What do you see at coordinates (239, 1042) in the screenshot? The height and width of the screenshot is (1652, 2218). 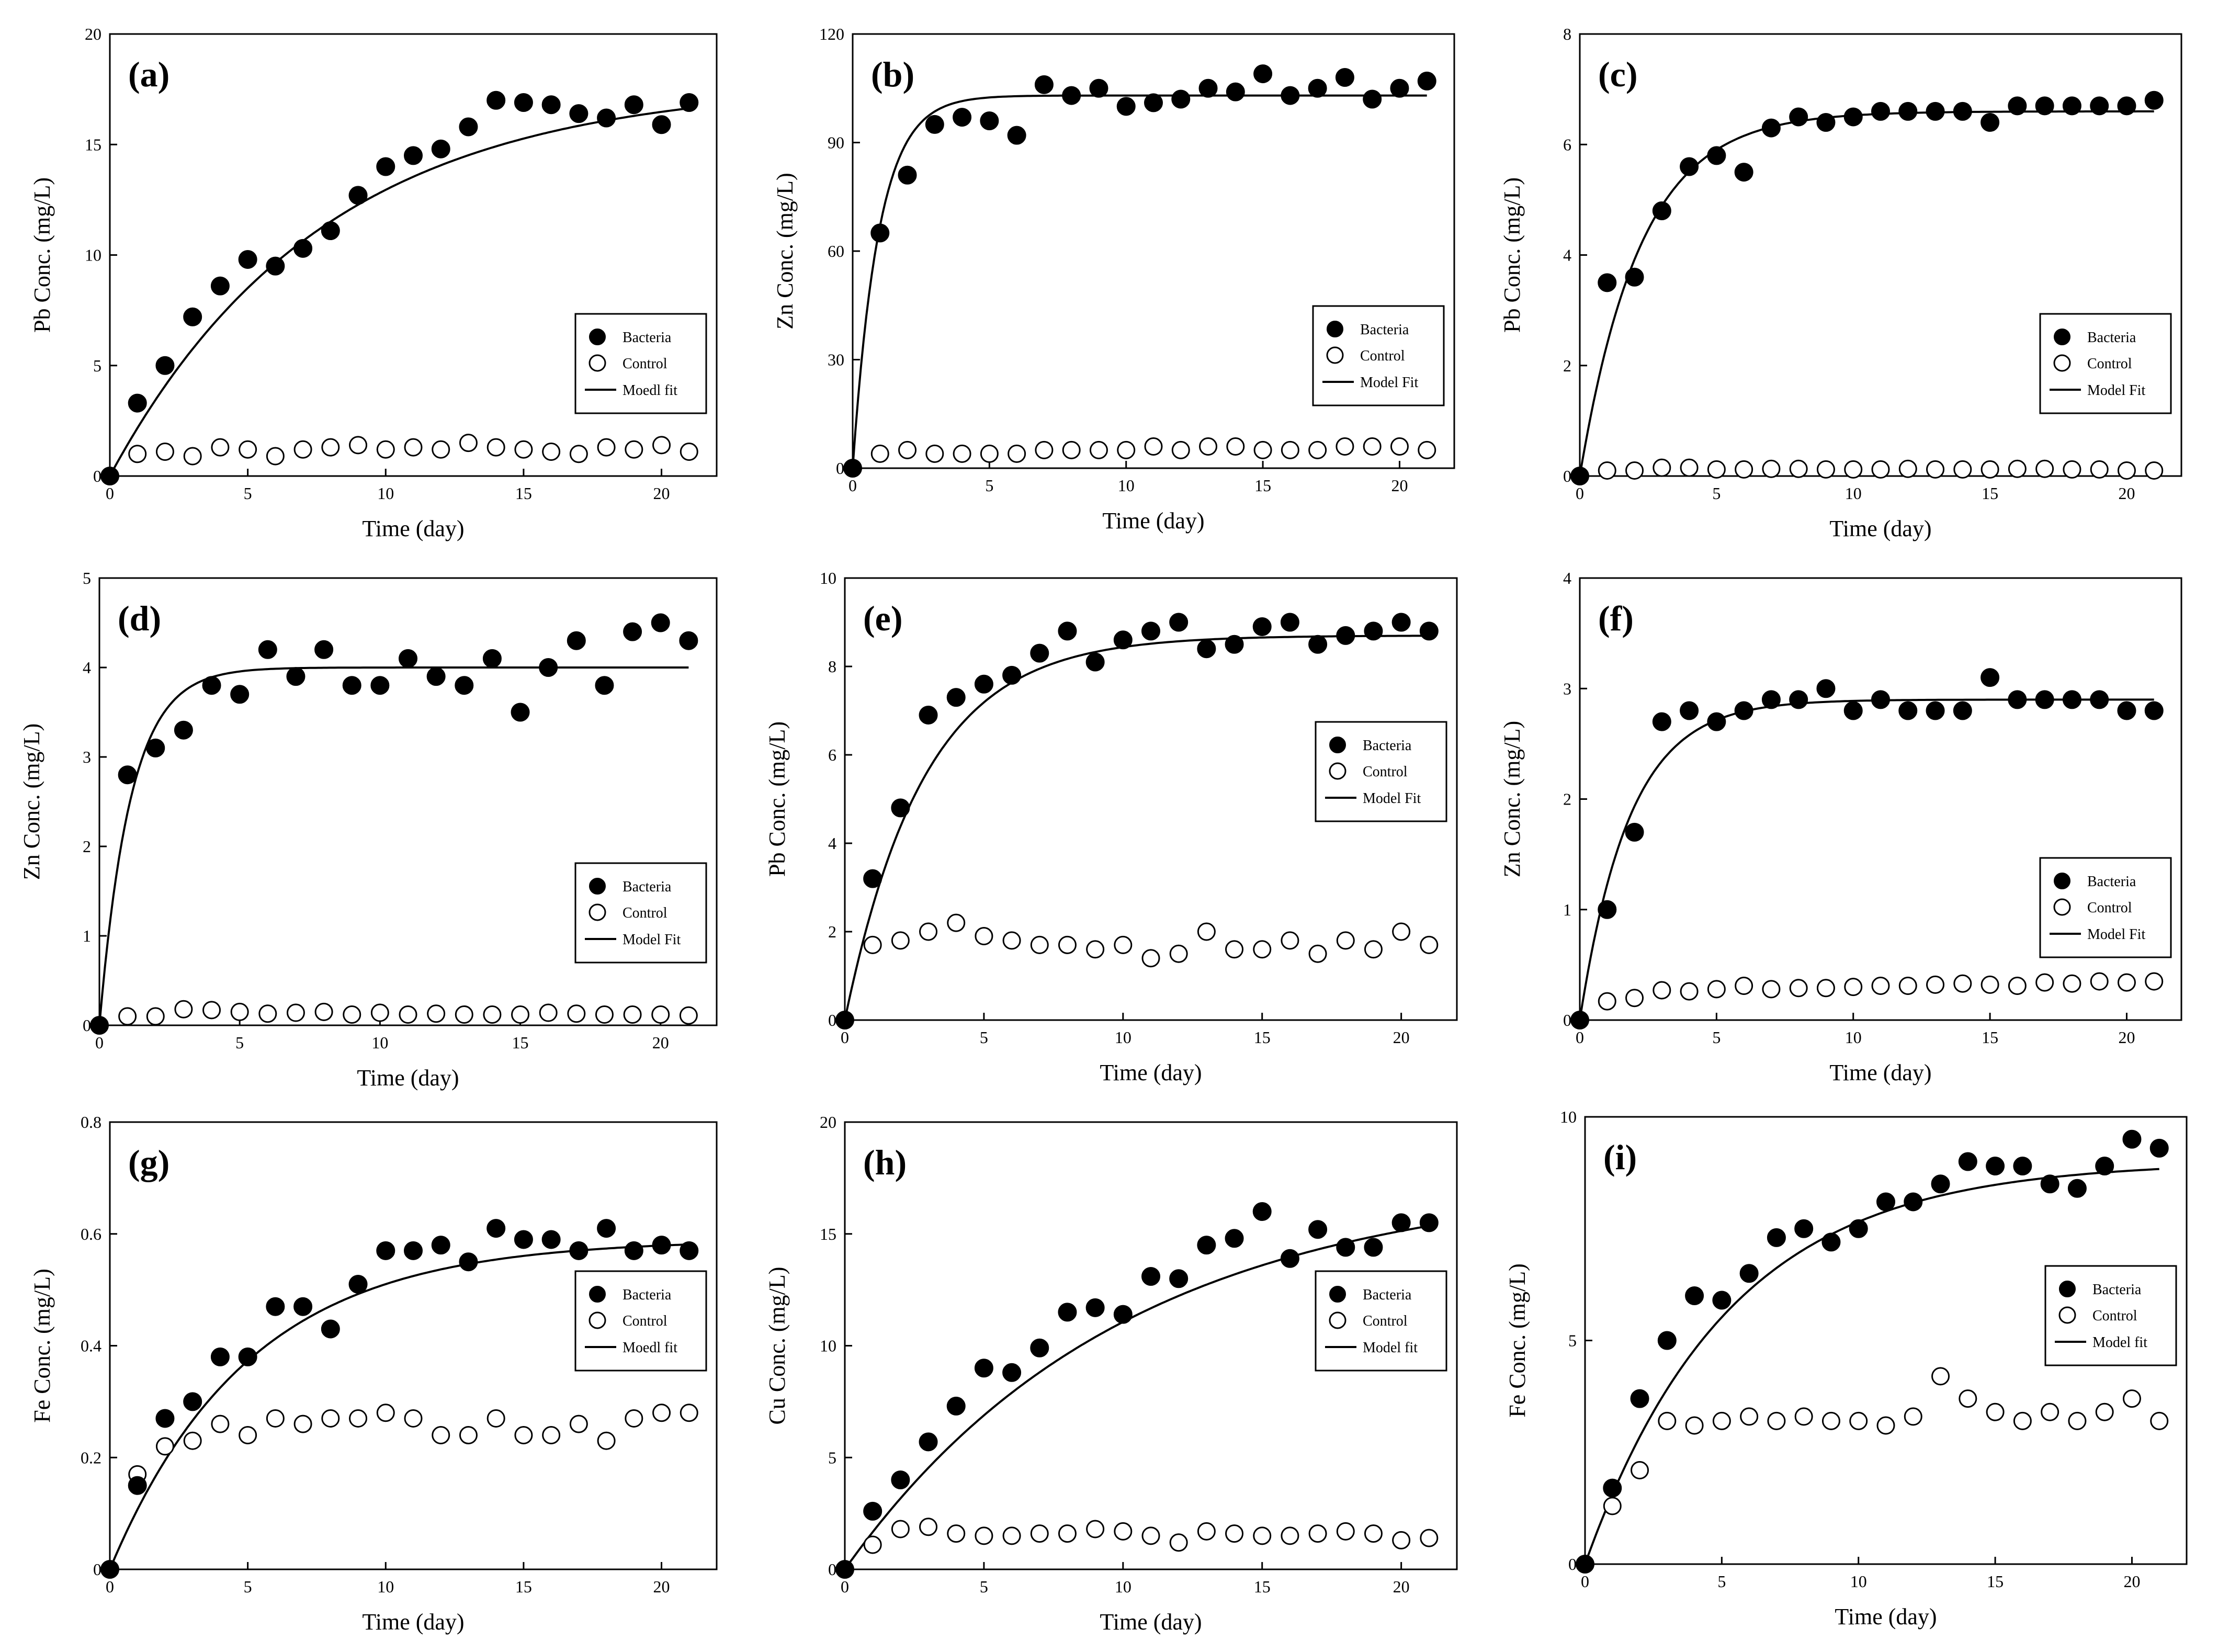 I see `x-tick-label: 5` at bounding box center [239, 1042].